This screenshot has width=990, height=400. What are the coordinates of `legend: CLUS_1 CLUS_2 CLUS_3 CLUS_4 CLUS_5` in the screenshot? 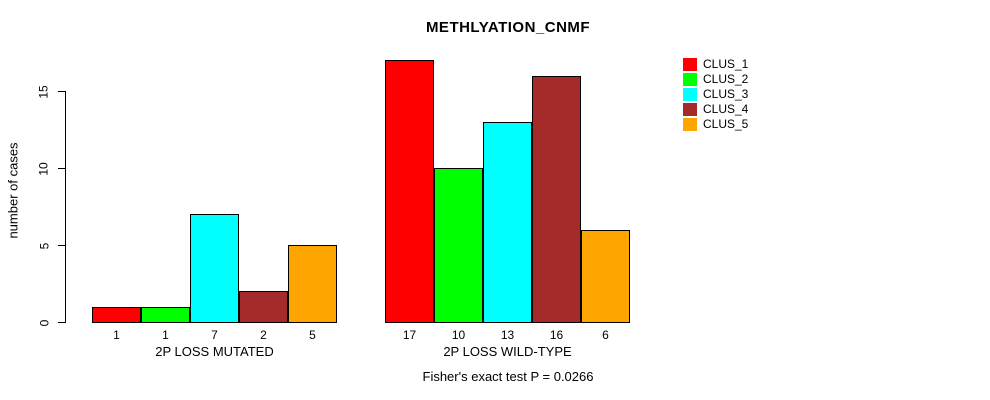 It's located at (715, 94).